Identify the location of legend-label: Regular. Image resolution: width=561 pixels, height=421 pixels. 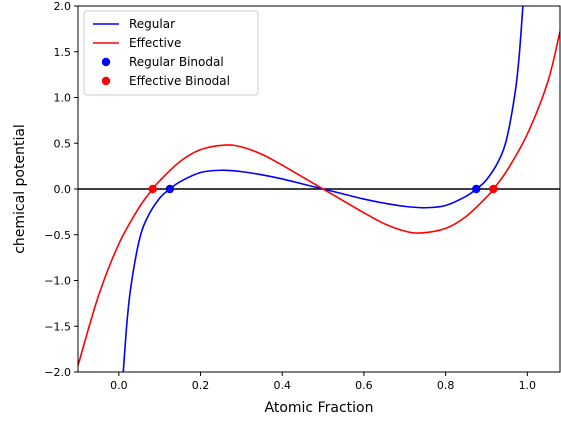
(152, 24).